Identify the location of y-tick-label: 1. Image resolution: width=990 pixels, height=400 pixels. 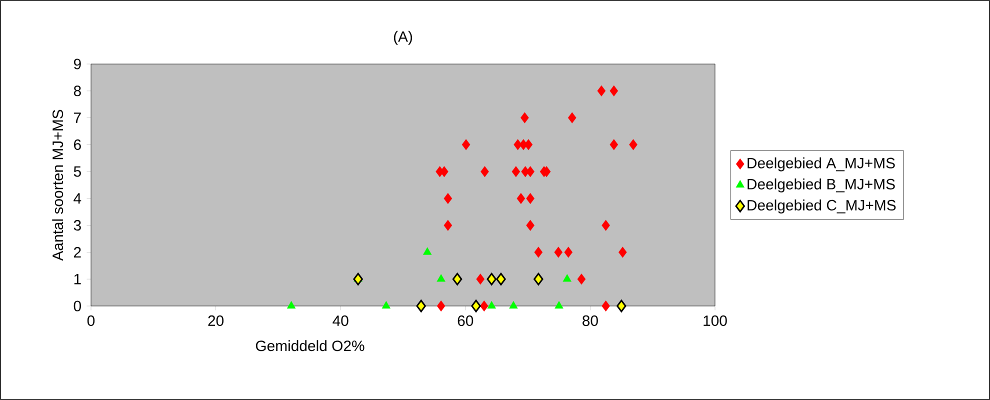
(77, 279).